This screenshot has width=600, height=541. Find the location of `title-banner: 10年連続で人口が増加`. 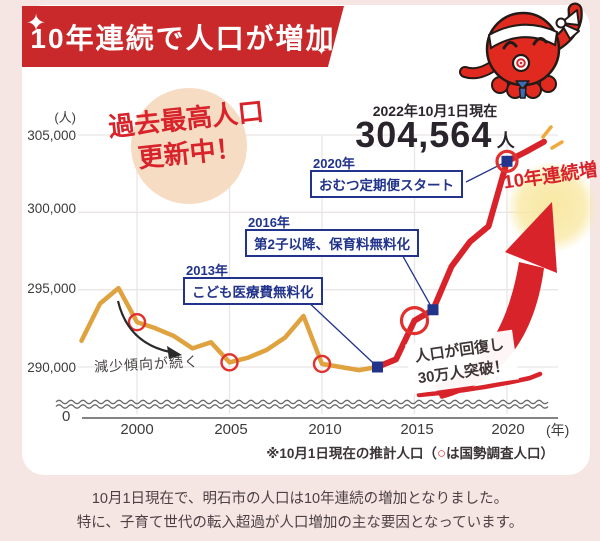

title-banner: 10年連続で人口が増加 is located at coordinates (183, 36).